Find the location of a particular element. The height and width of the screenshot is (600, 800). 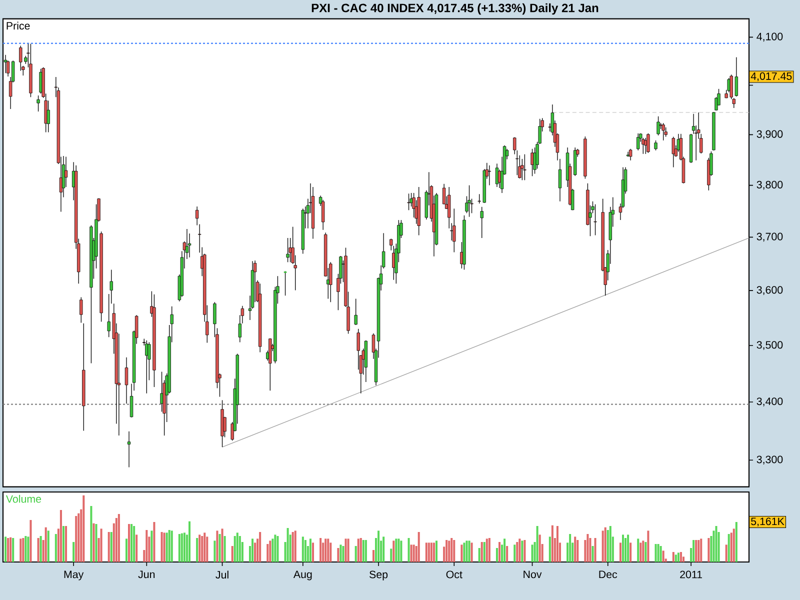

y-tick-label: 3,500 is located at coordinates (769, 345).